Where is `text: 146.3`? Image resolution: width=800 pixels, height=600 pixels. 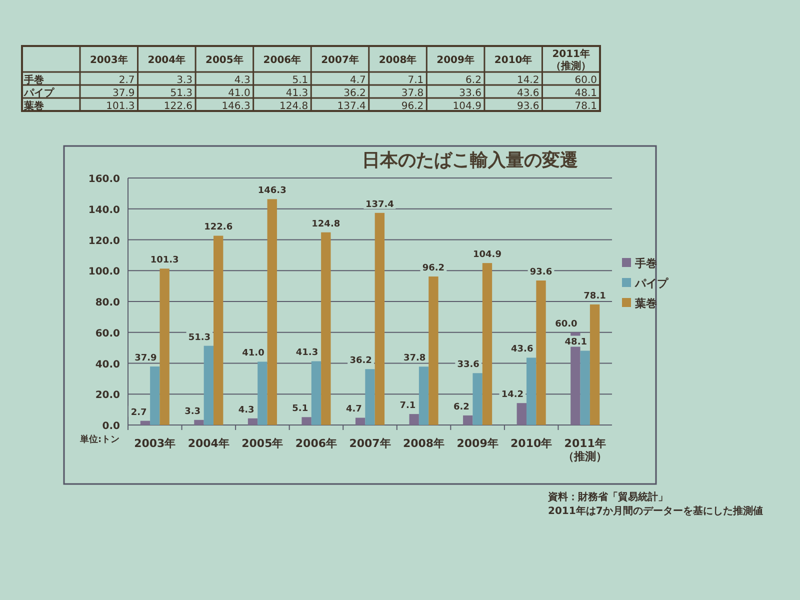
text: 146.3 is located at coordinates (236, 106).